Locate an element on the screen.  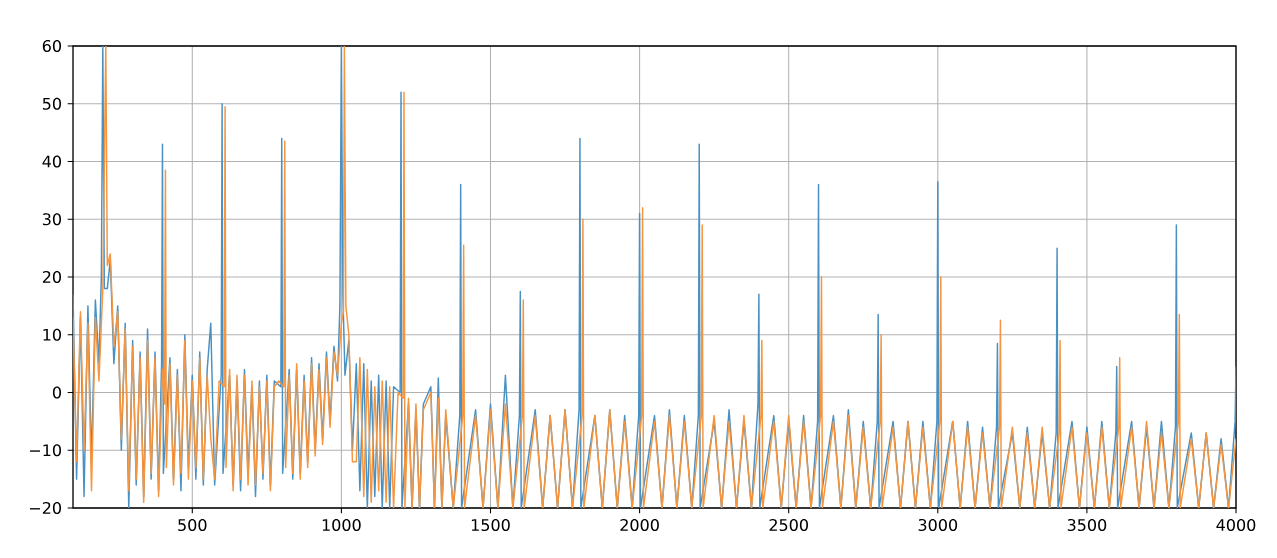
y-tick-label: 30 is located at coordinates (52, 219).